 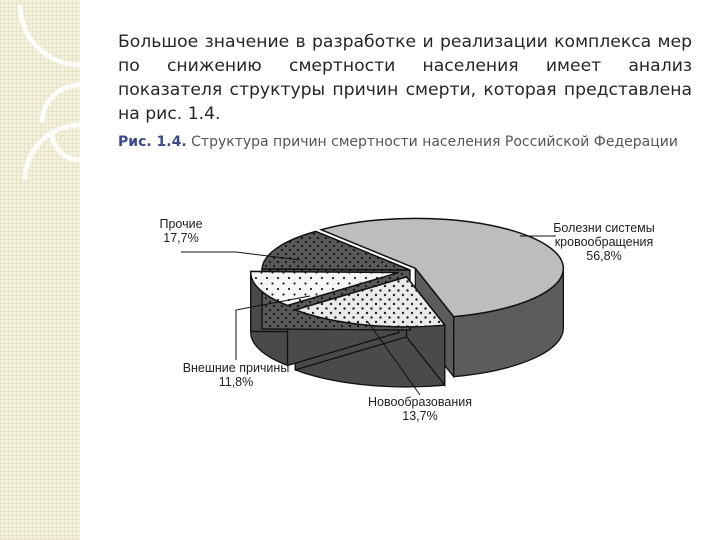 What do you see at coordinates (603, 256) in the screenshot?
I see `slice-value-label: 56,8%` at bounding box center [603, 256].